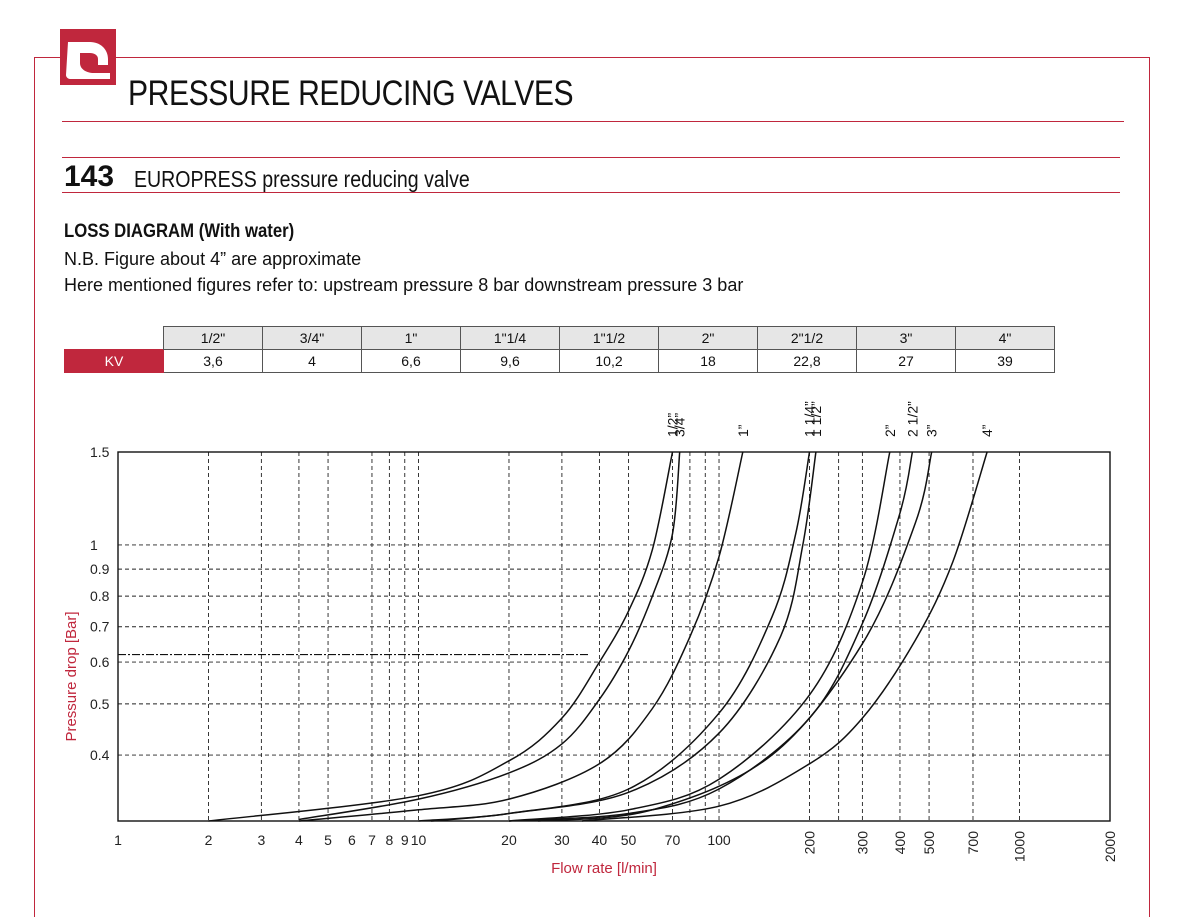 This screenshot has height=917, width=1182. What do you see at coordinates (862, 843) in the screenshot?
I see `x-tick-label: 300` at bounding box center [862, 843].